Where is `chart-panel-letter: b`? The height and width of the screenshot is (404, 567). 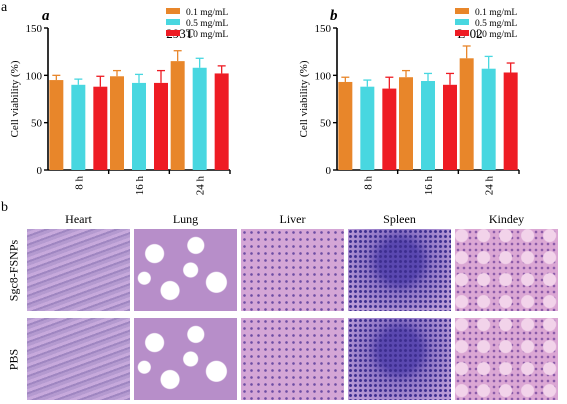 chart-panel-letter: b is located at coordinates (334, 16).